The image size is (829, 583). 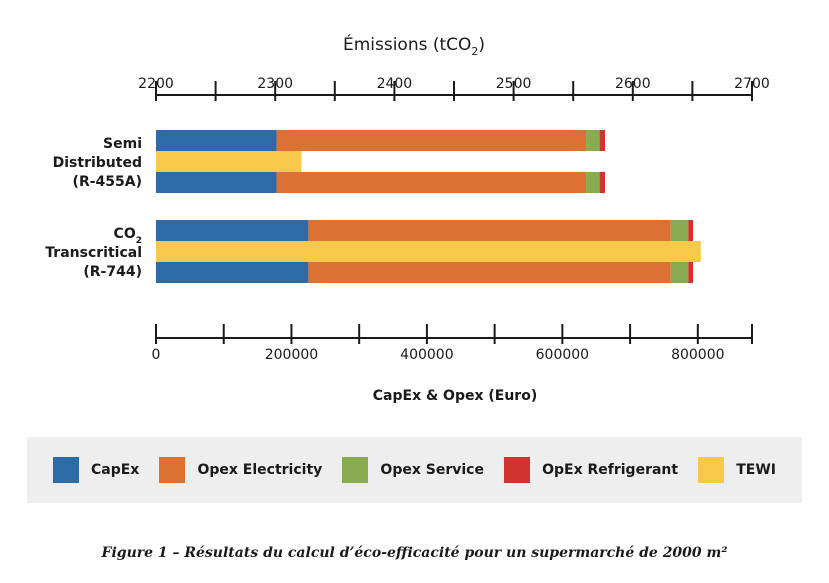 What do you see at coordinates (455, 396) in the screenshot?
I see `bottom-axis-title: CapEx & Opex (Euro)` at bounding box center [455, 396].